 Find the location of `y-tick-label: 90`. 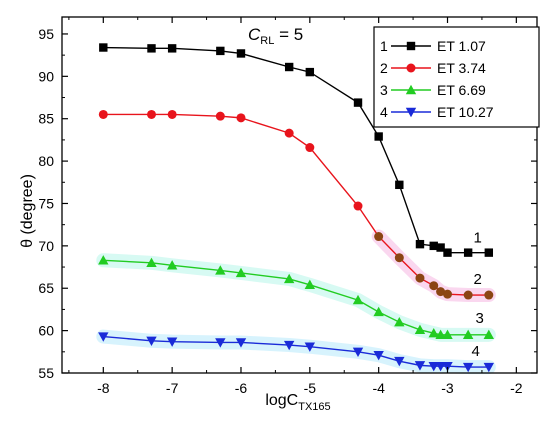

y-tick-label: 90 is located at coordinates (46, 76).